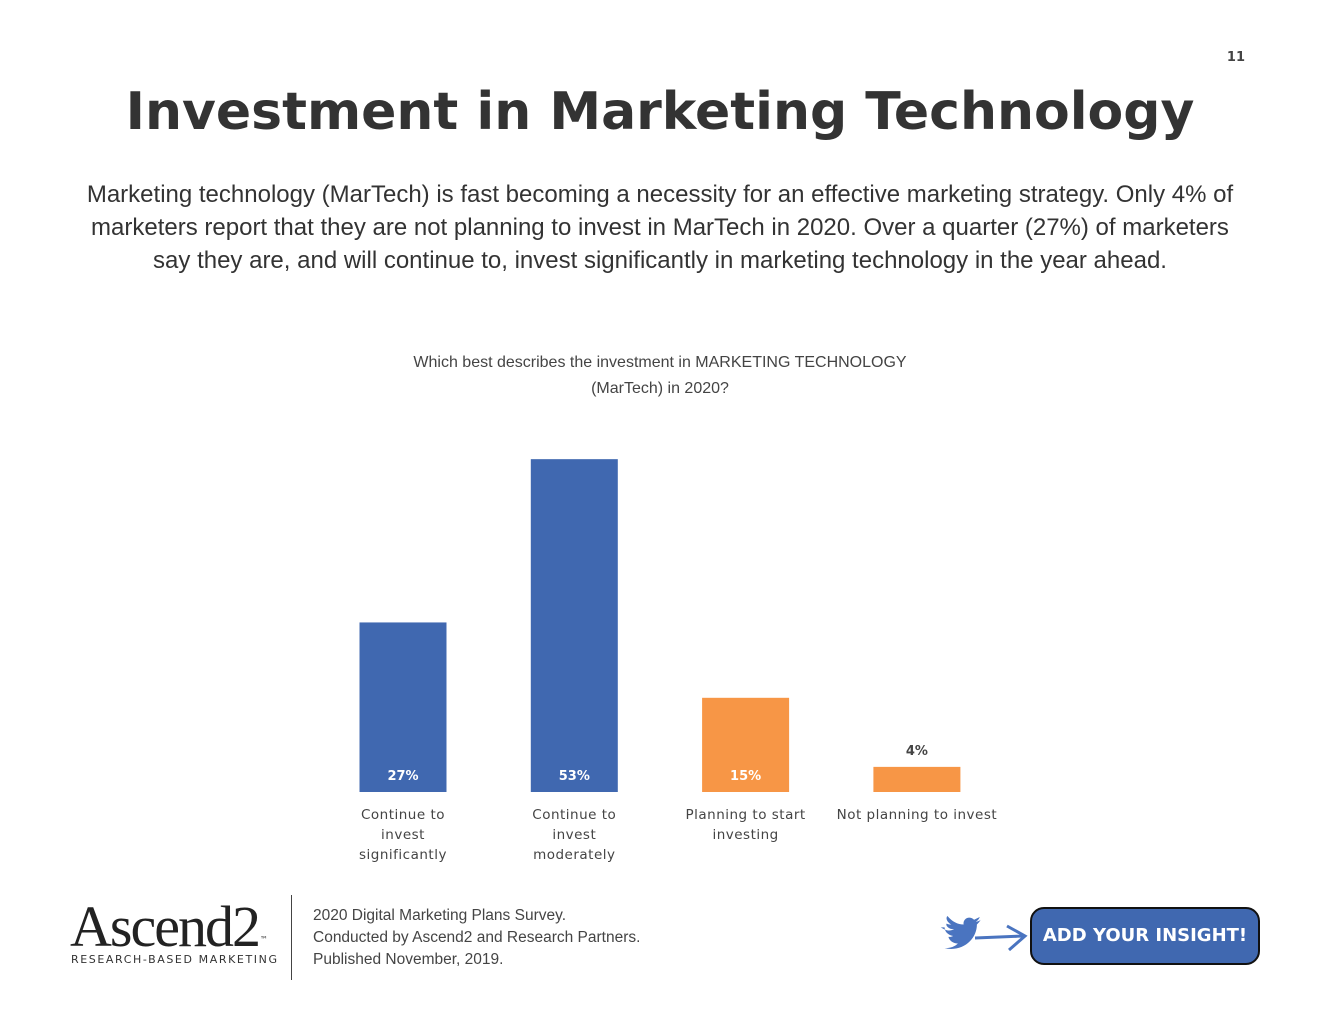 Image resolution: width=1320 pixels, height=1020 pixels. What do you see at coordinates (745, 825) in the screenshot?
I see `category-label: Planning to start investing` at bounding box center [745, 825].